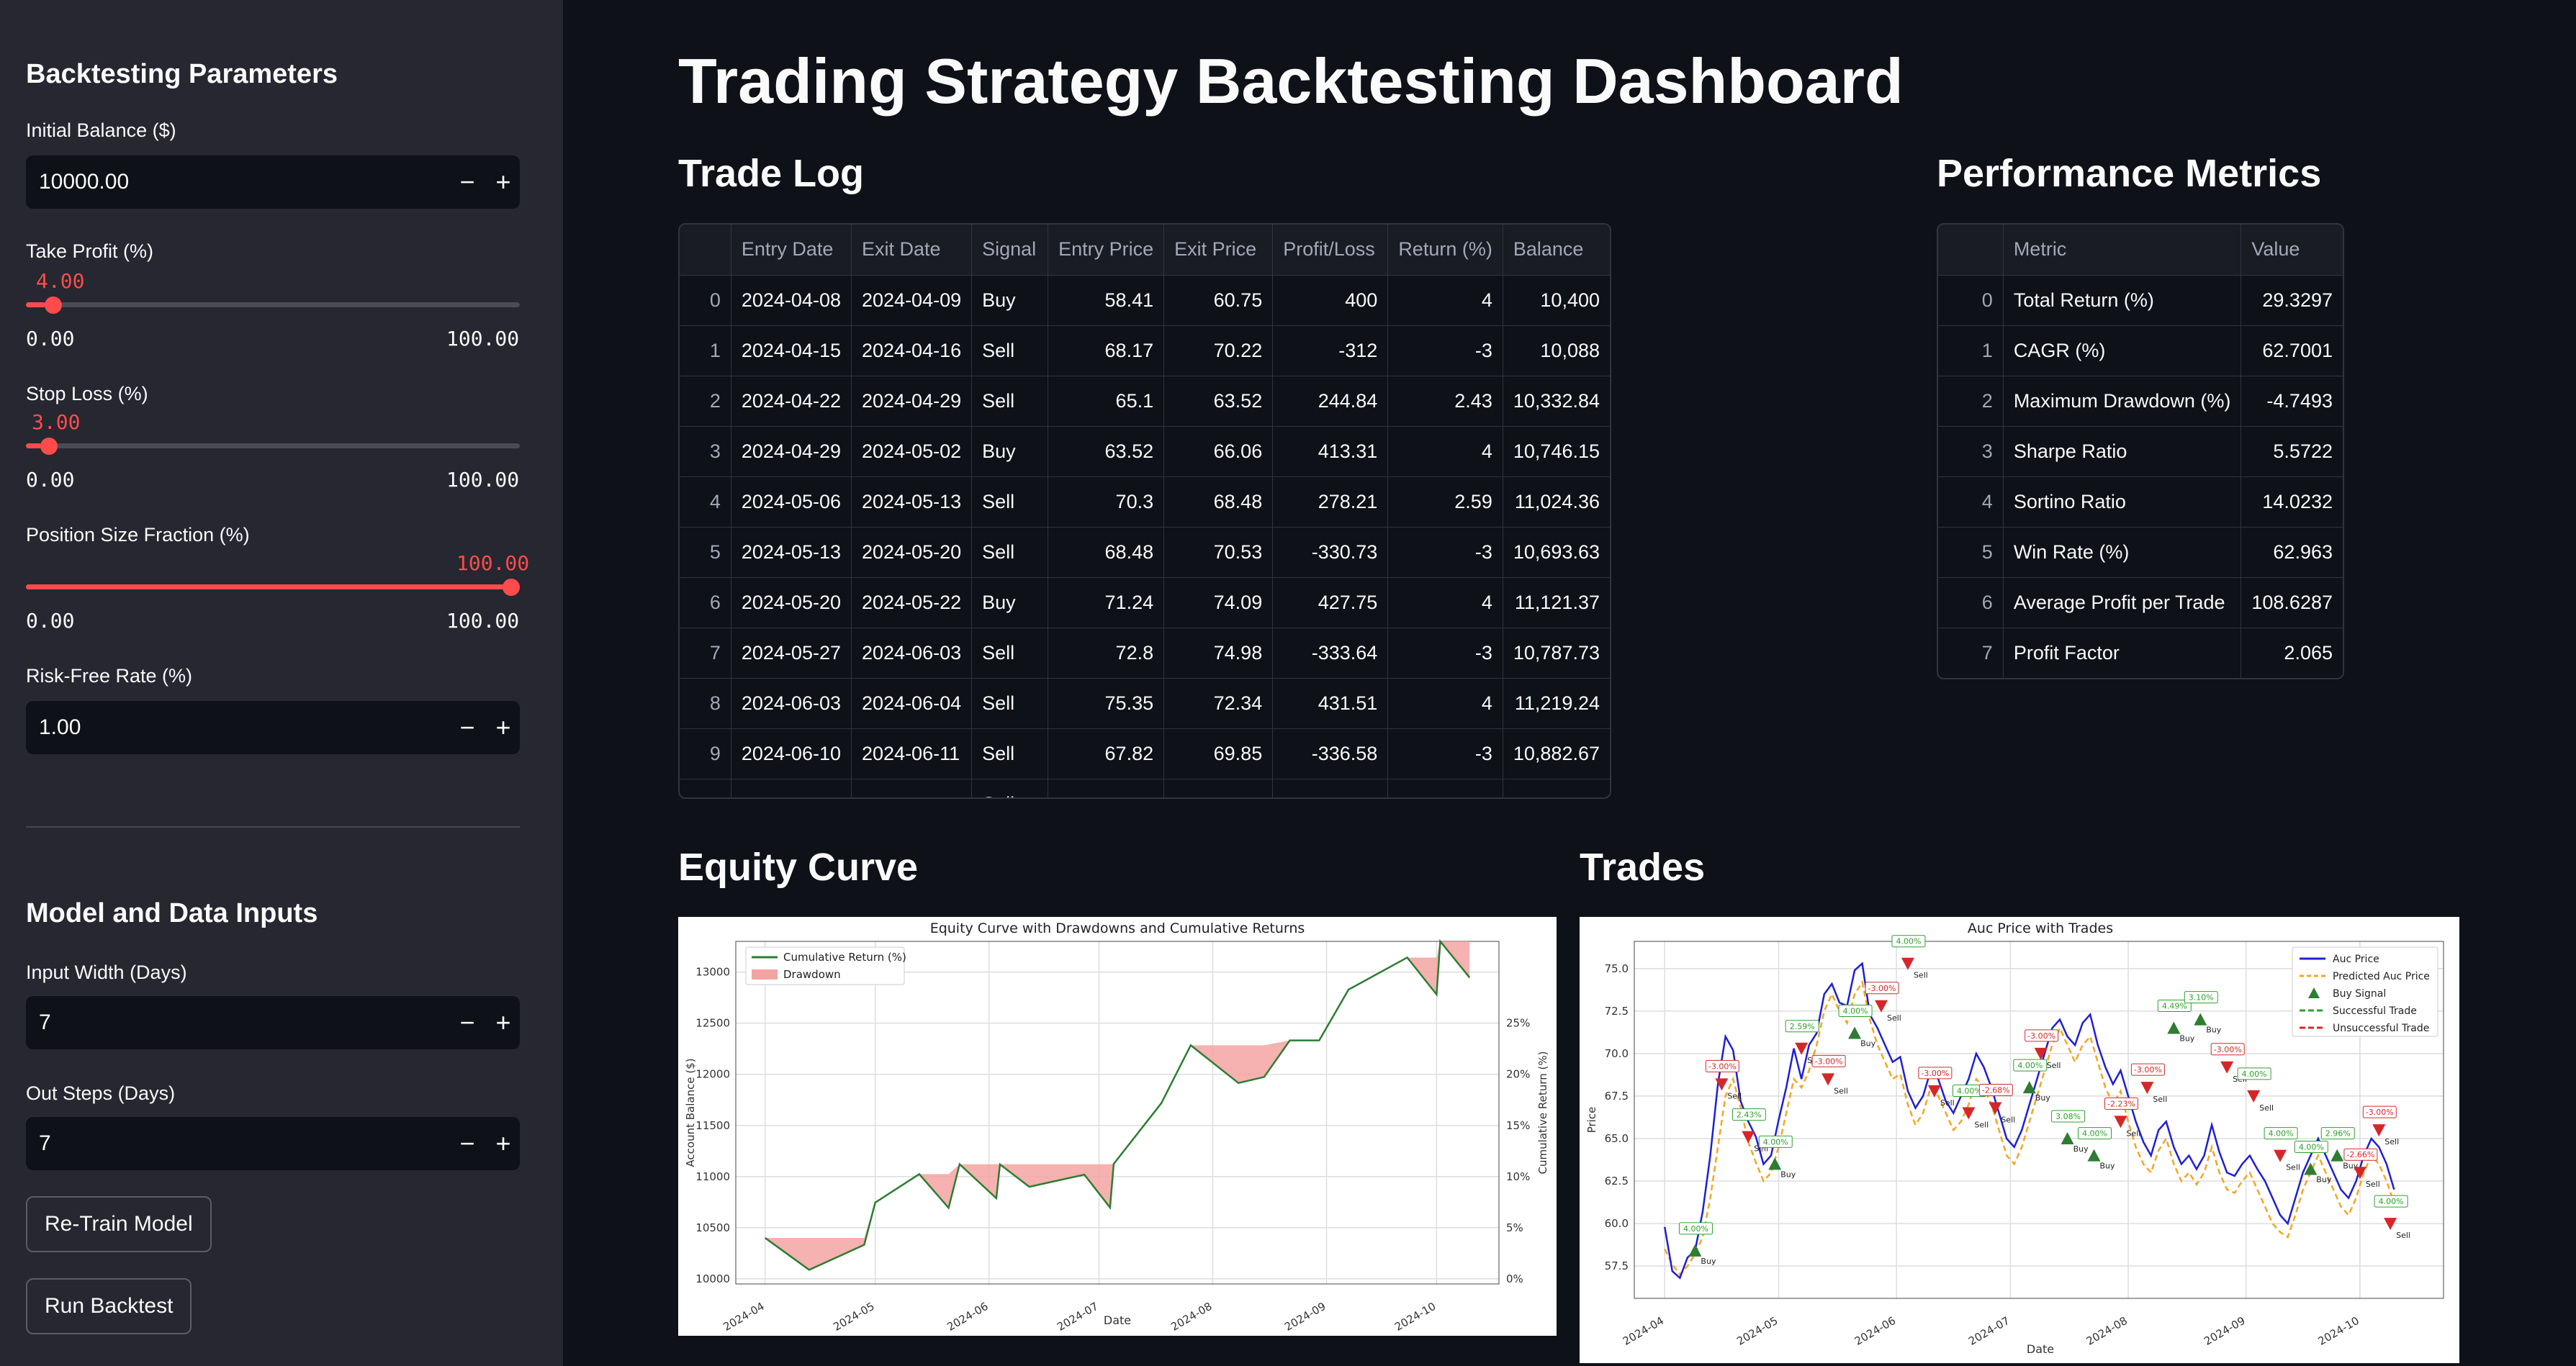  I want to click on metrics-row: 4 Sortino Ratio 14.0232, so click(2140, 502).